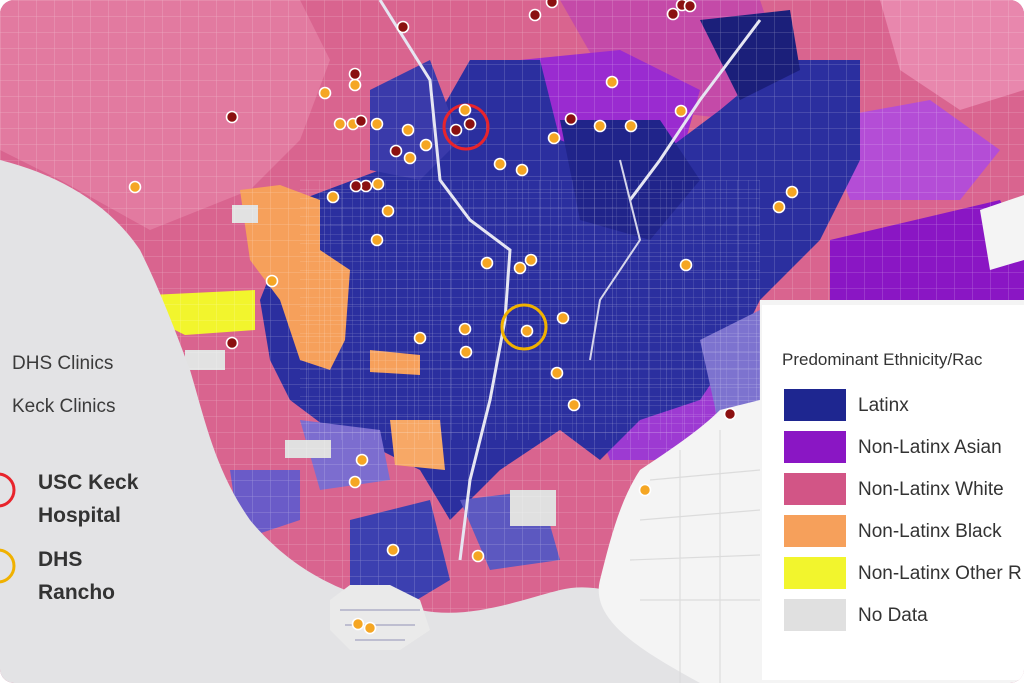 The height and width of the screenshot is (683, 1024). Describe the element at coordinates (88, 482) in the screenshot. I see `legend-usc-keck-line1: USC Keck` at that location.